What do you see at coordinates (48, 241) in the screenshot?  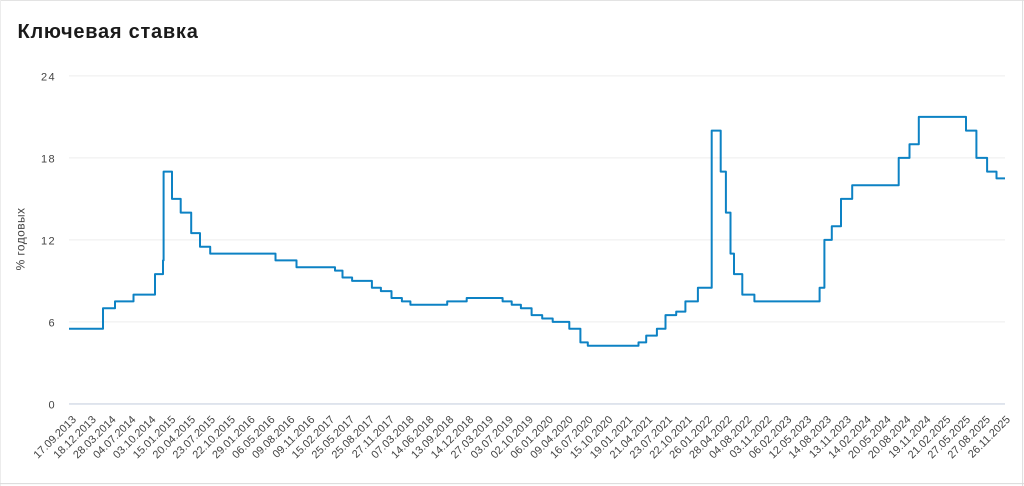 I see `svg-text: 12` at bounding box center [48, 241].